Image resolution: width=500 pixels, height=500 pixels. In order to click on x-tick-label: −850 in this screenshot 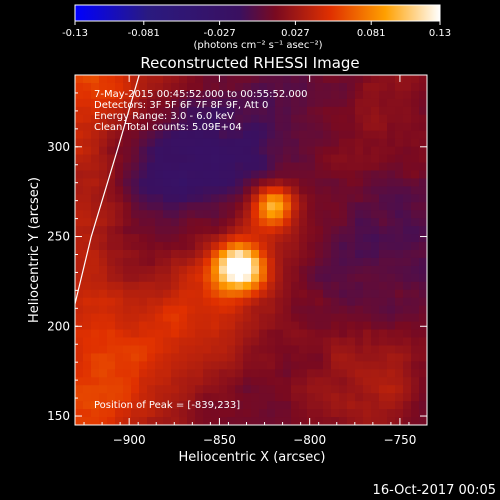, I will do `click(219, 440)`.